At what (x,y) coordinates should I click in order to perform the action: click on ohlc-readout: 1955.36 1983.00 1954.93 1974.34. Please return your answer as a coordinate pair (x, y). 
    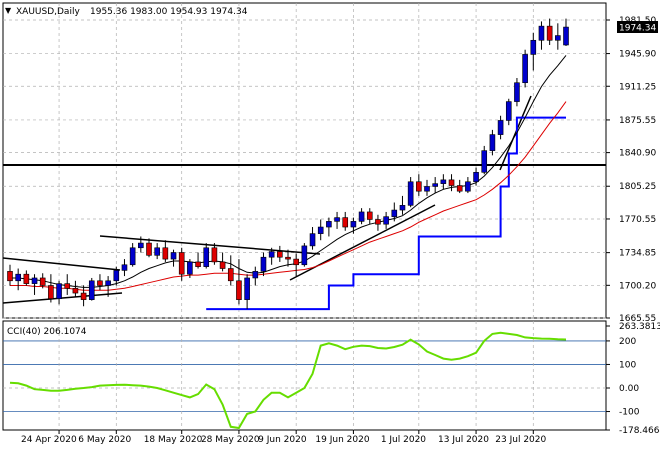
    Looking at the image, I should click on (169, 12).